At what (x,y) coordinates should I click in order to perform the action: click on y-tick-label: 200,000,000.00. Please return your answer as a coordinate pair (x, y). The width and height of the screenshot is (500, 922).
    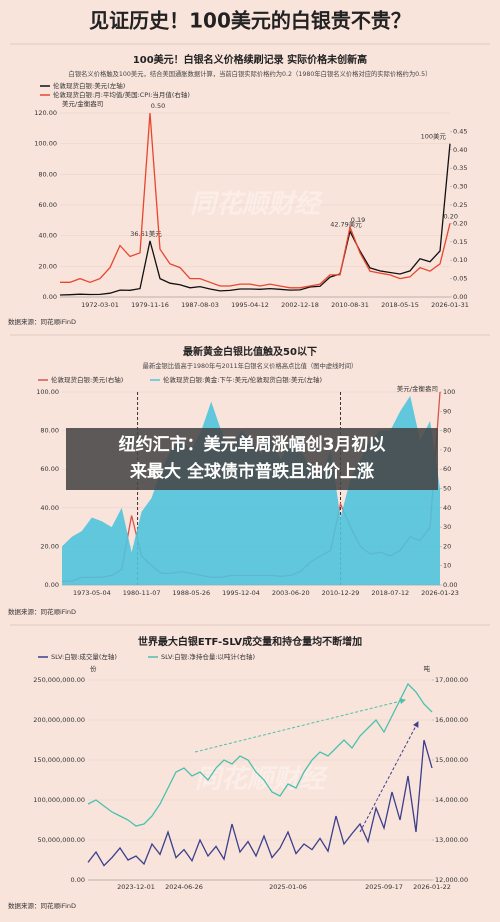
    Looking at the image, I should click on (59, 720).